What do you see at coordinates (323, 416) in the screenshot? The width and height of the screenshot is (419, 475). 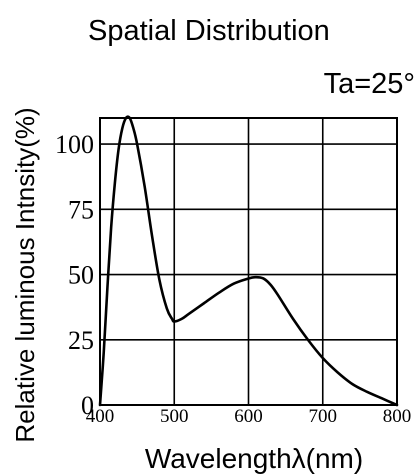 I see `x-tick-label-700: 700` at bounding box center [323, 416].